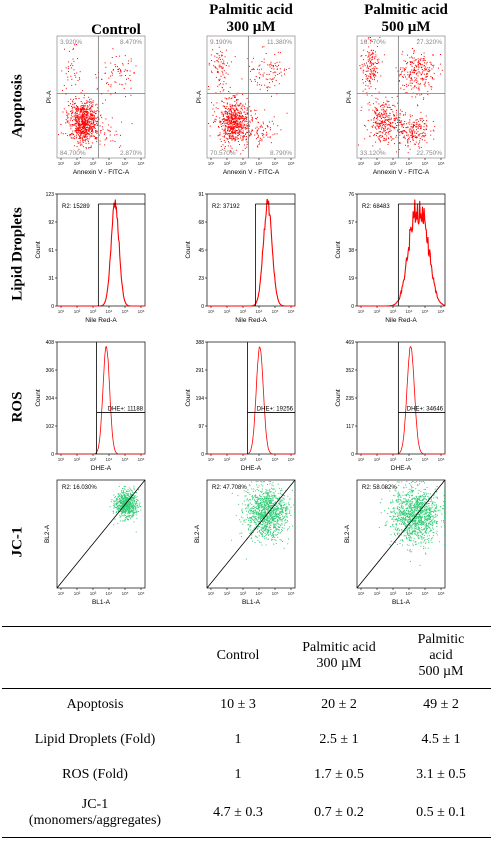  I want to click on y-tick-label: 68, so click(201, 223).